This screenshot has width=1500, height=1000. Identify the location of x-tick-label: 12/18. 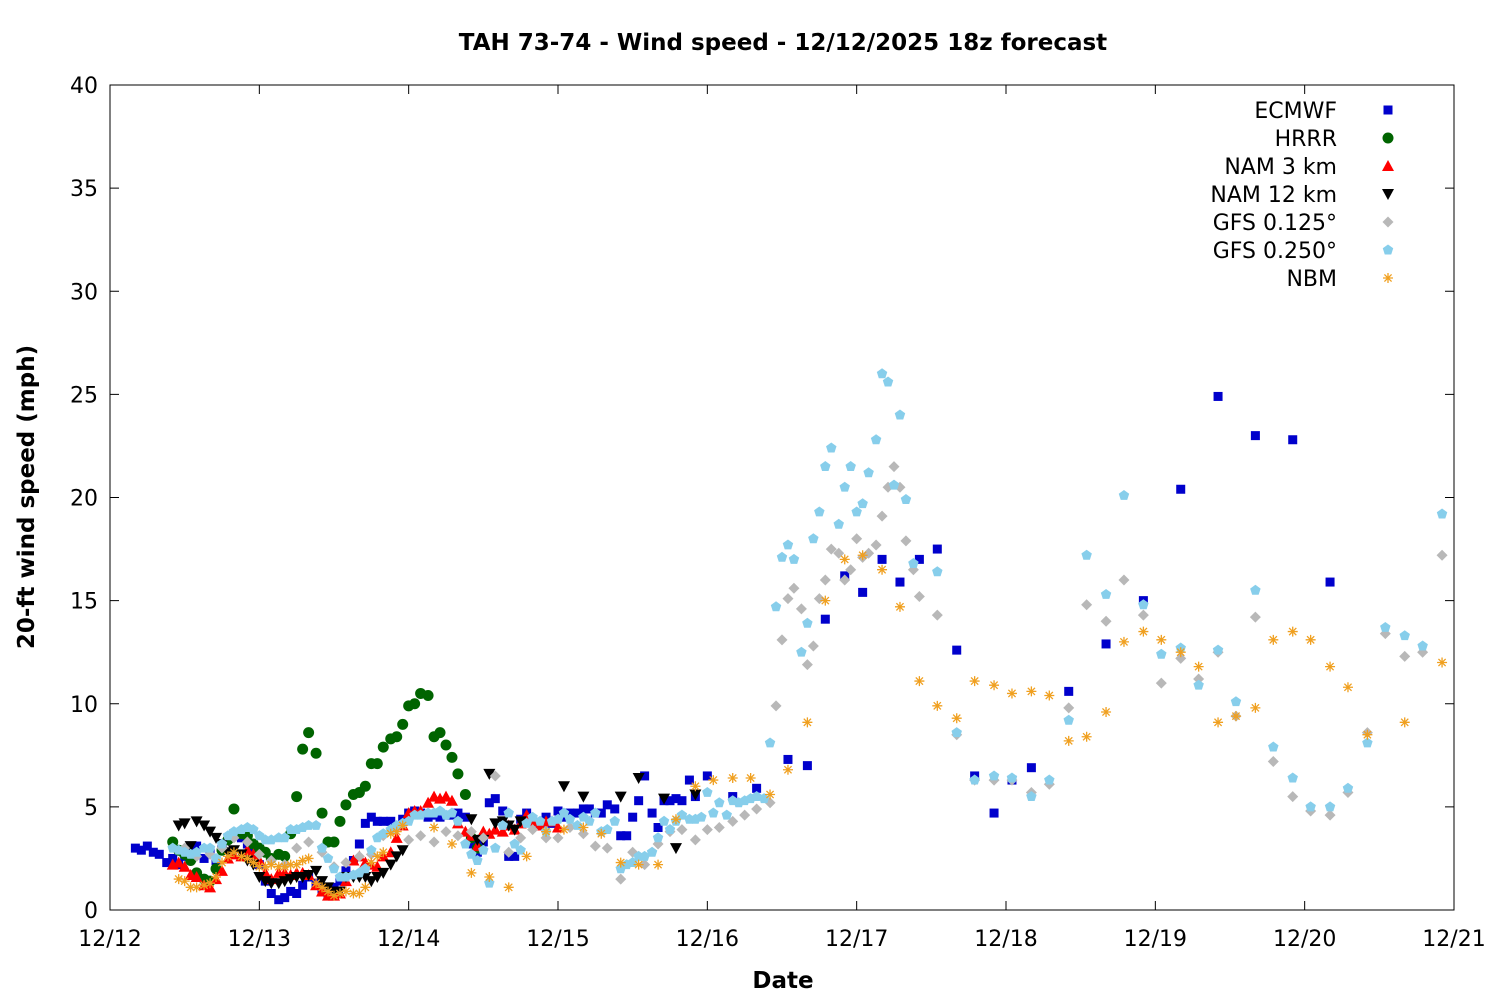
(1005, 939).